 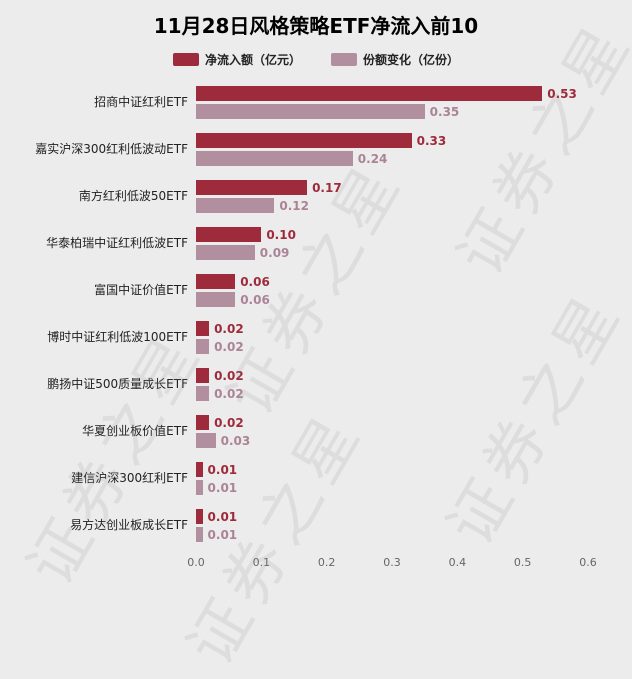 What do you see at coordinates (255, 299) in the screenshot?
I see `share-change-value: 0.06` at bounding box center [255, 299].